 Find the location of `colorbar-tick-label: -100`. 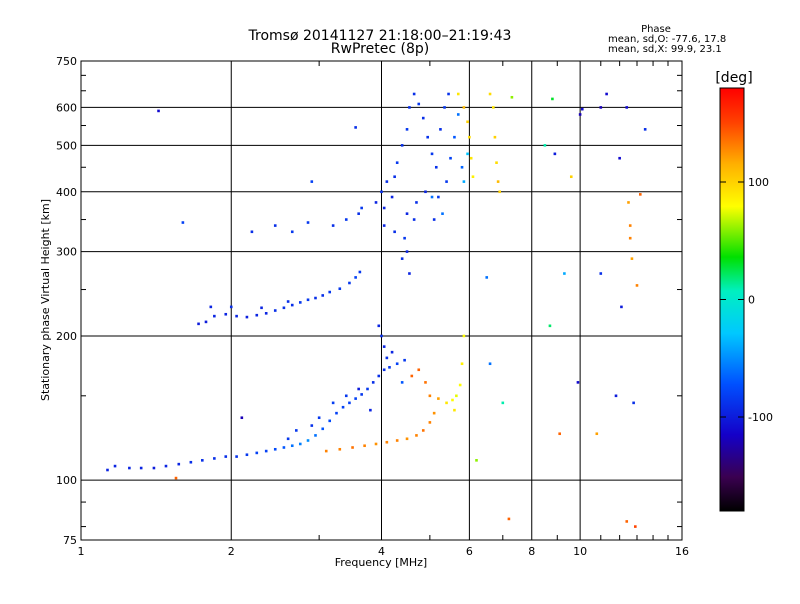

colorbar-tick-label: -100 is located at coordinates (760, 417).